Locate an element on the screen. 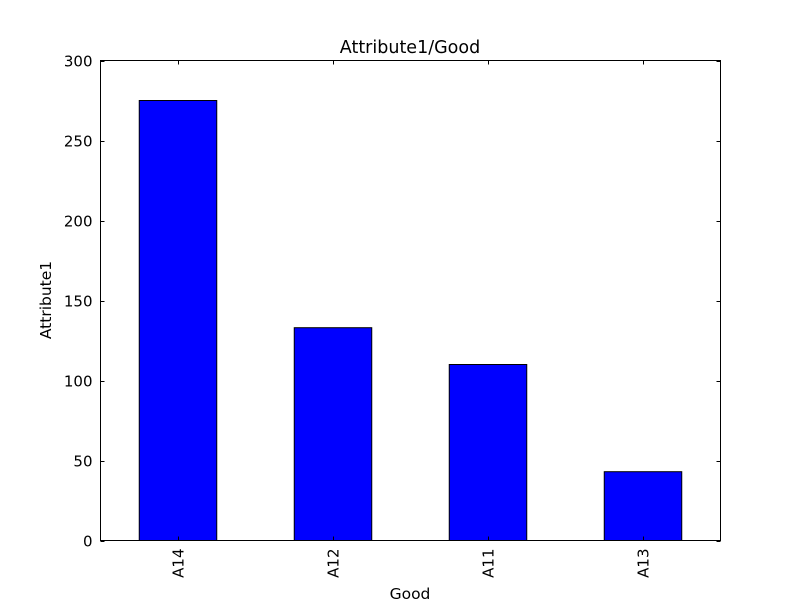 The width and height of the screenshot is (800, 600). y-axis-title: Attribute1 is located at coordinates (46, 300).